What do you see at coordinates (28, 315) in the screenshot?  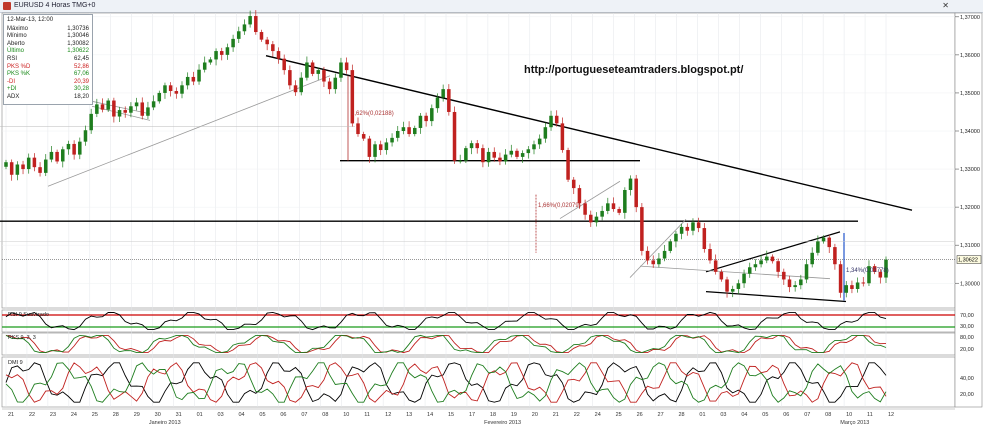 I see `rsi-label: RSI 9 Suavizado` at bounding box center [28, 315].